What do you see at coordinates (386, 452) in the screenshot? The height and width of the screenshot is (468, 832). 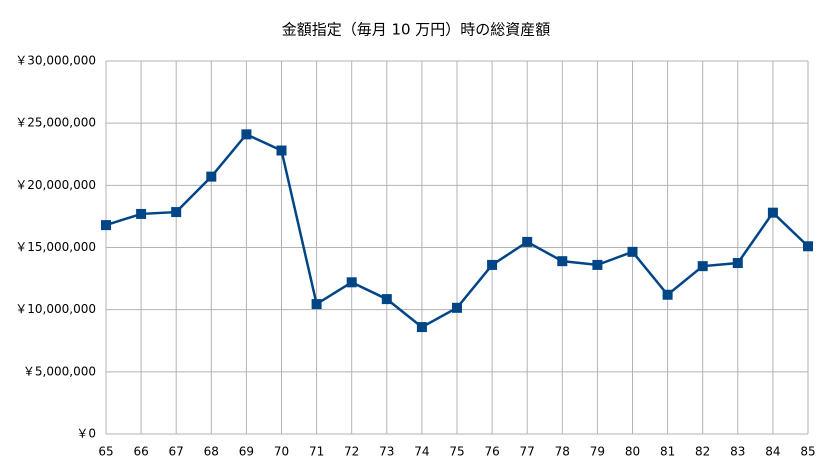 I see `x-tick-label: 73` at bounding box center [386, 452].